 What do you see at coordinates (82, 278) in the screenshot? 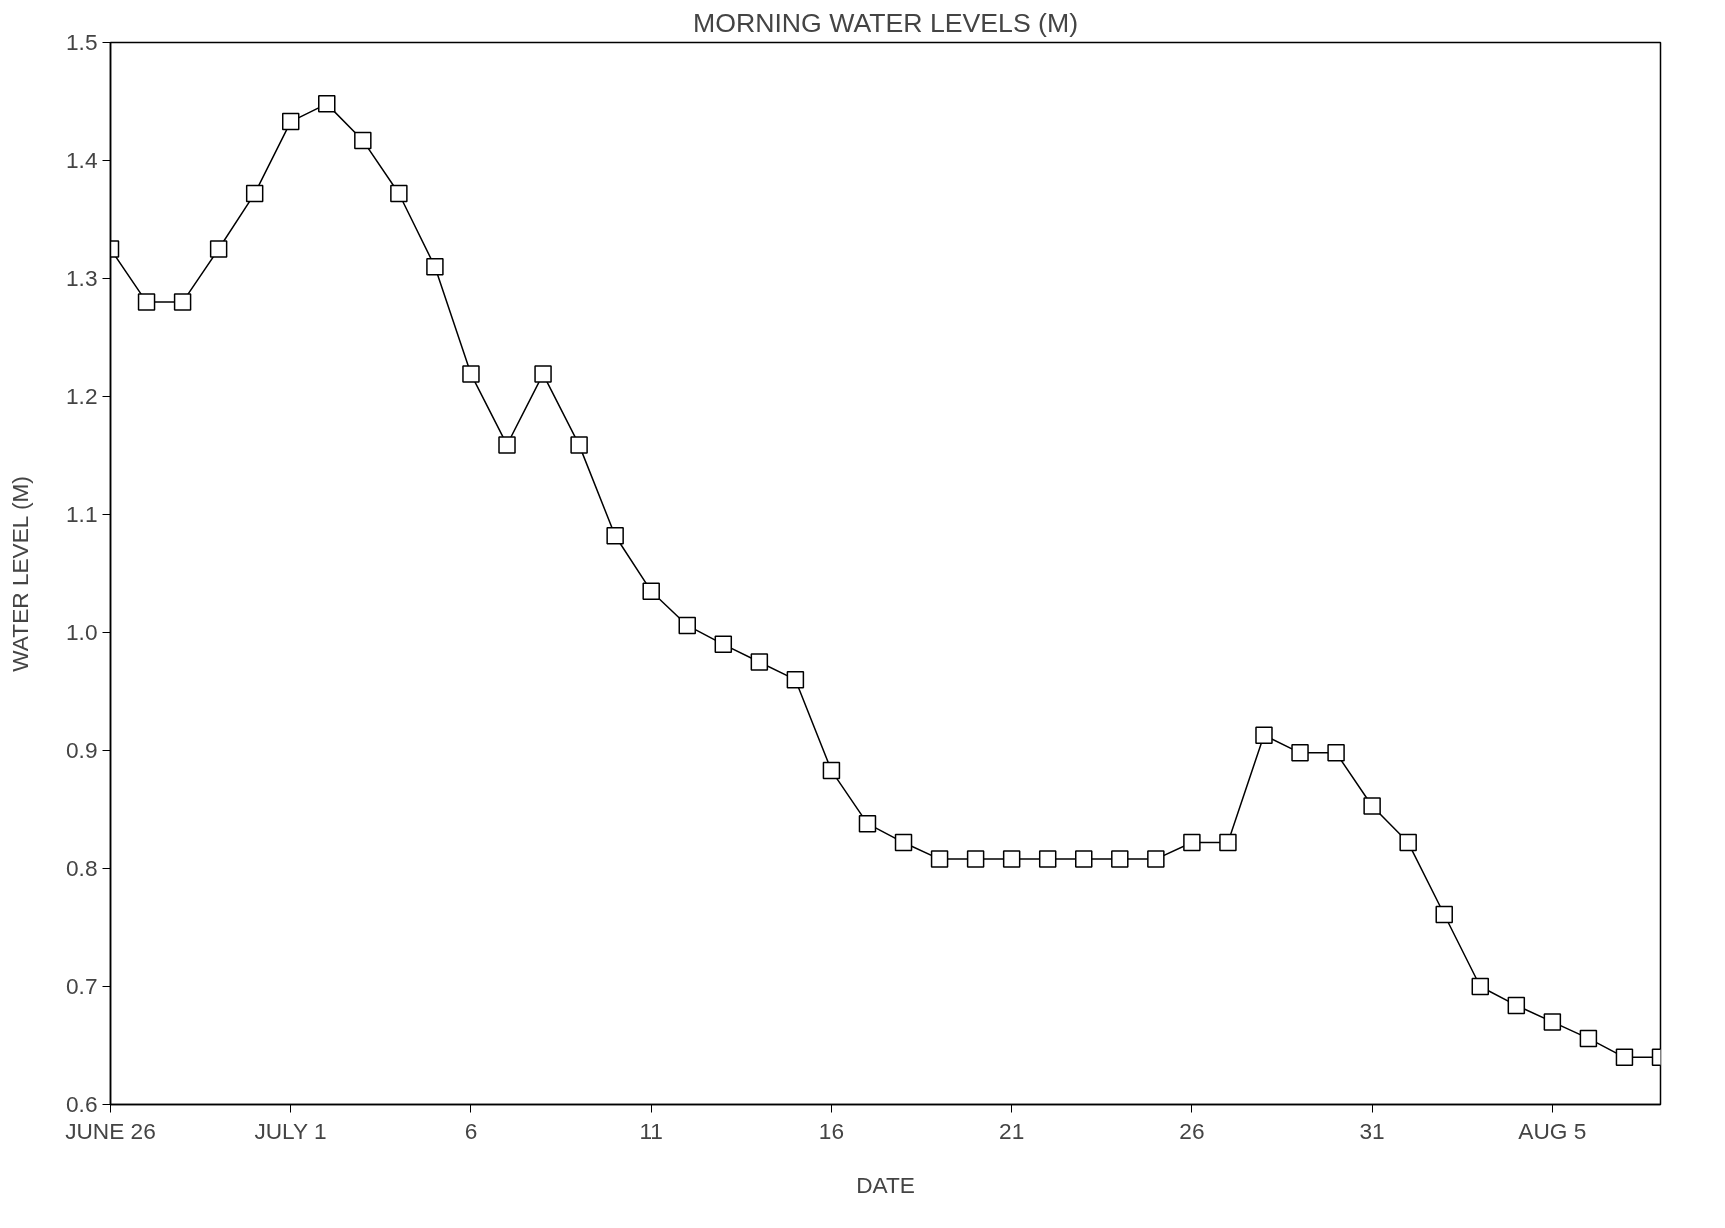
I see `y-tick-label: 1.3` at bounding box center [82, 278].